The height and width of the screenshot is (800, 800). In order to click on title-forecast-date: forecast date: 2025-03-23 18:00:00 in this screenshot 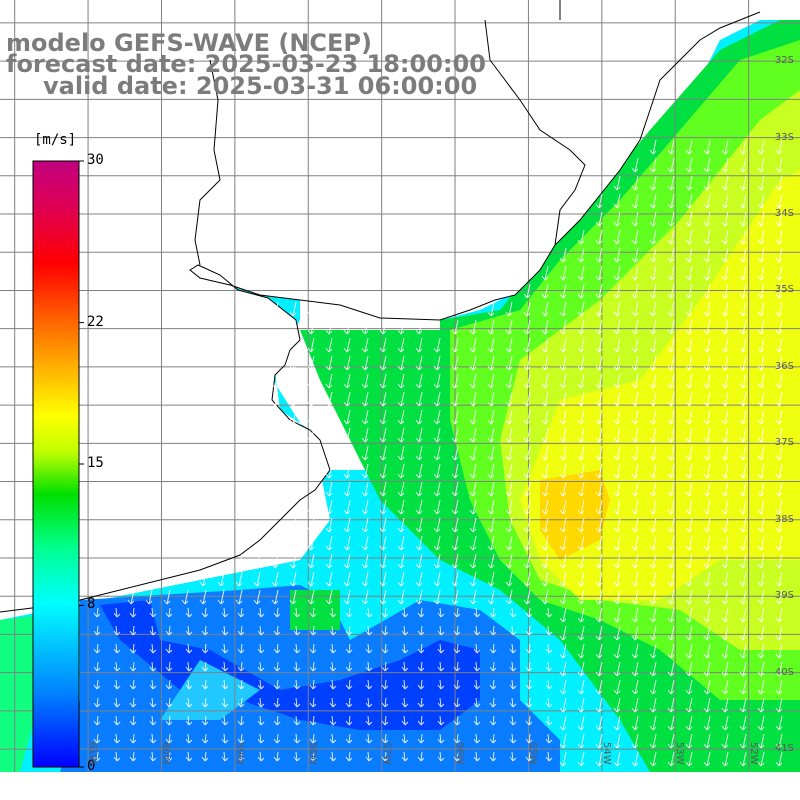, I will do `click(246, 64)`.